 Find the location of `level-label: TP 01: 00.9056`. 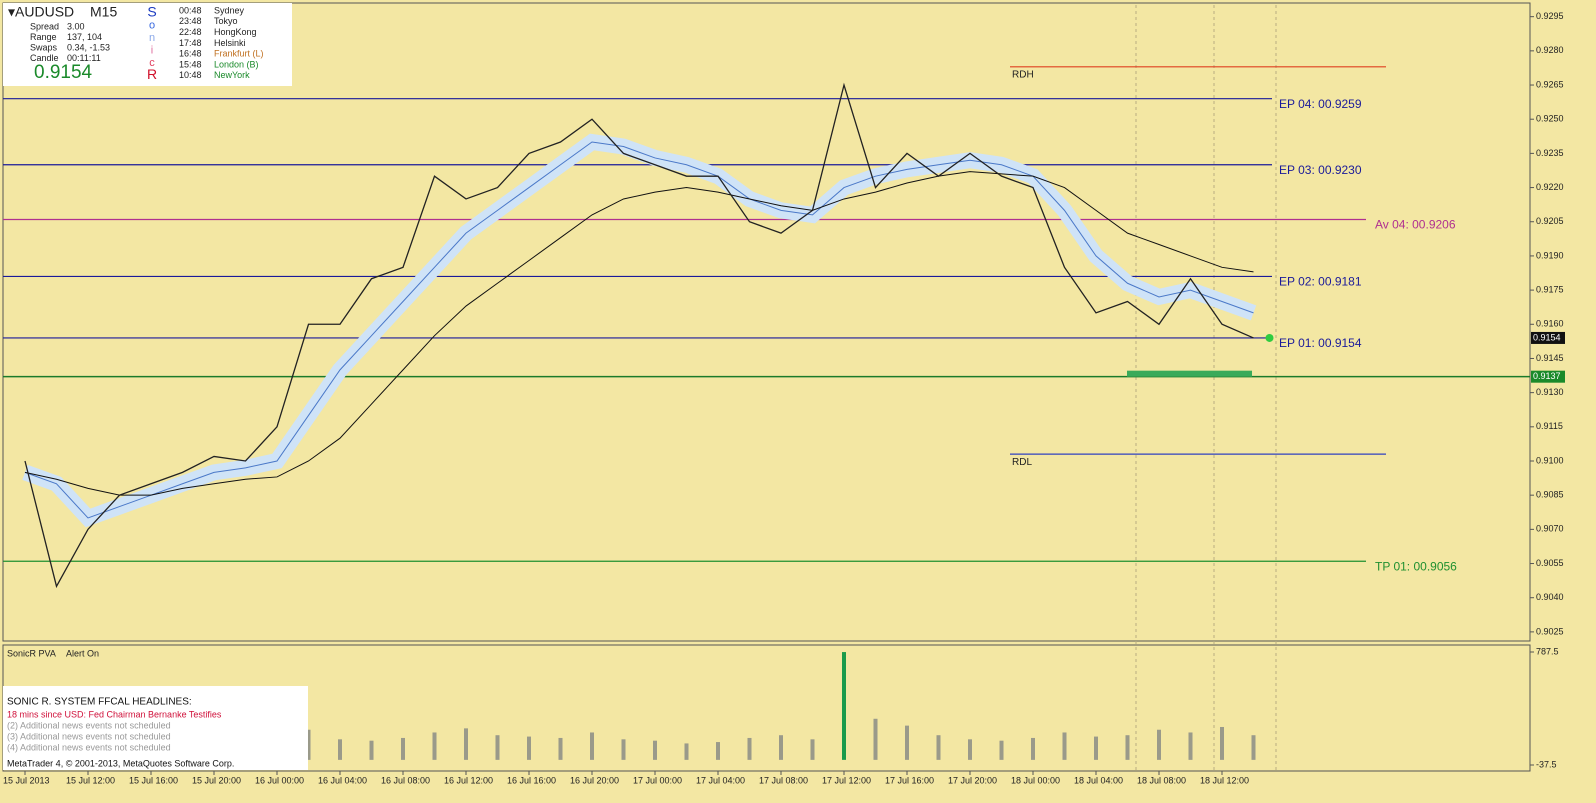

level-label: TP 01: 00.9056 is located at coordinates (1416, 566).